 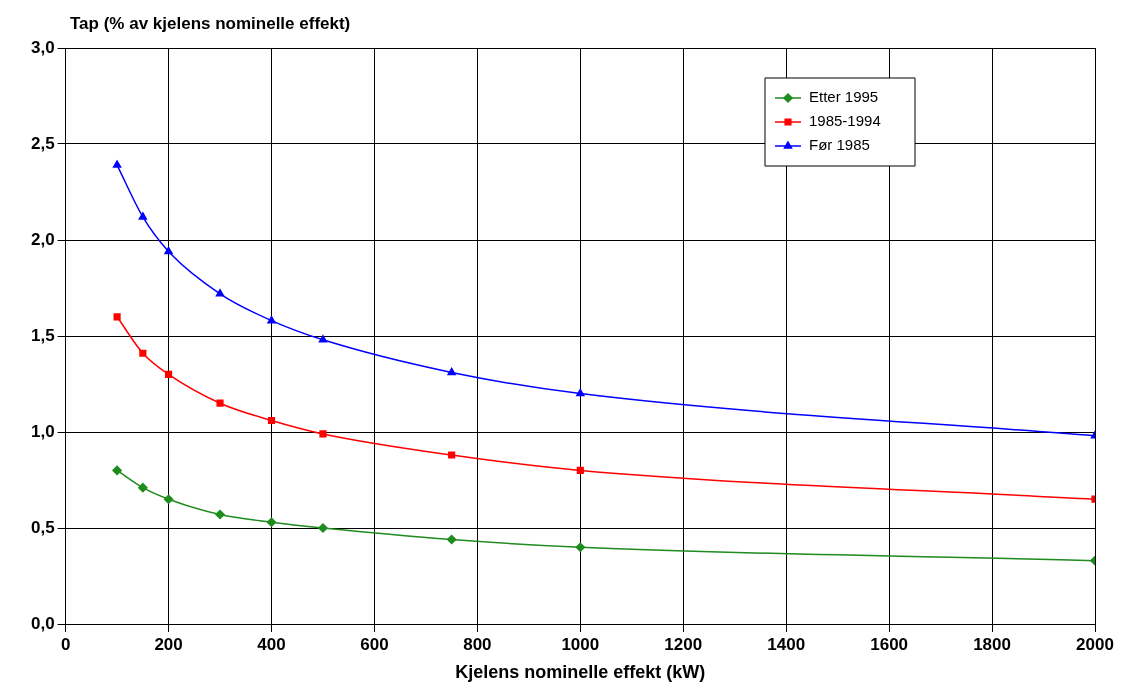 I want to click on y-tick-label: 3,0, so click(x=42, y=47).